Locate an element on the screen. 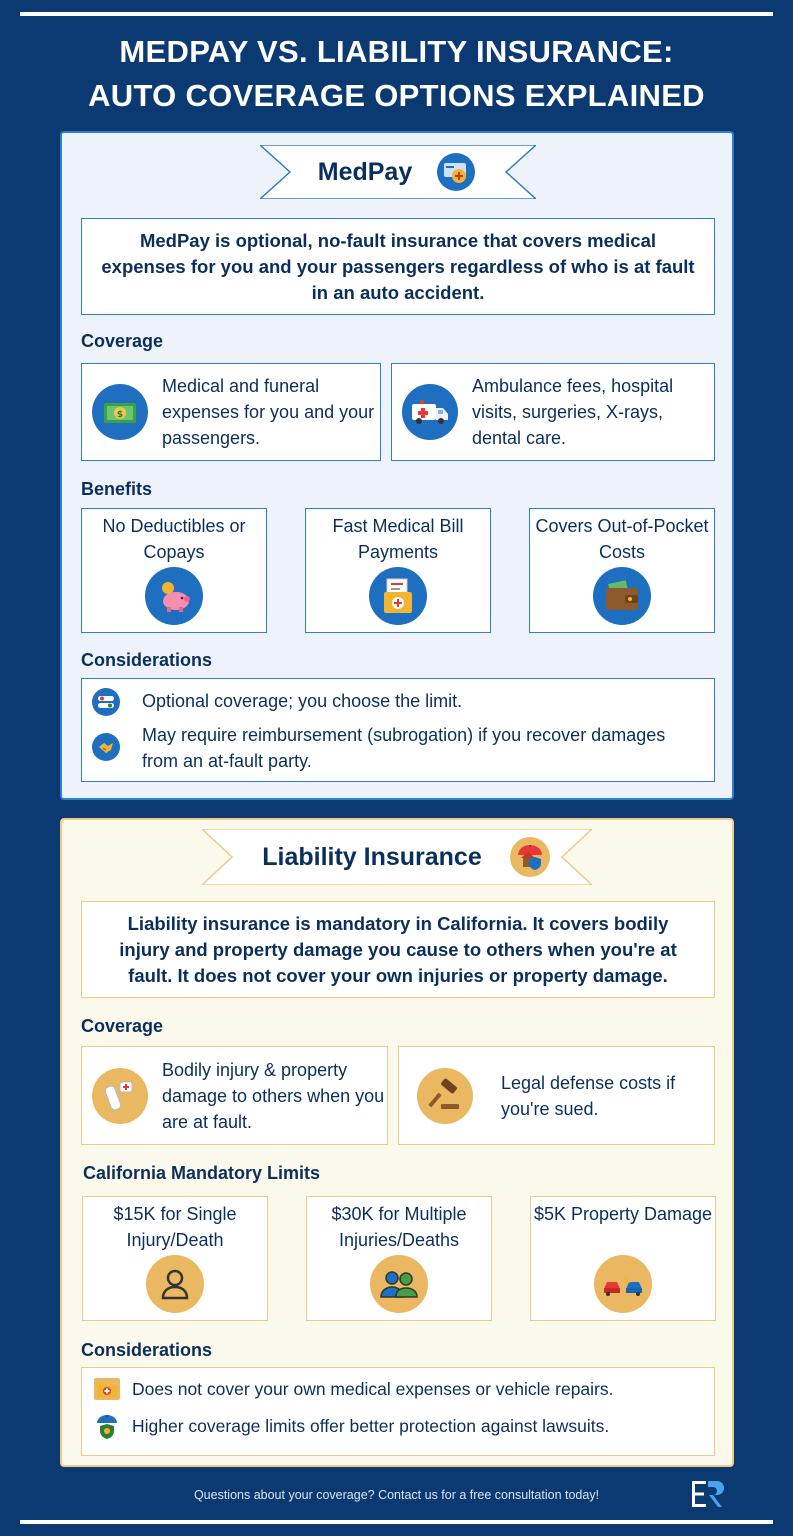 The width and height of the screenshot is (793, 1536). people-icon is located at coordinates (399, 1284).